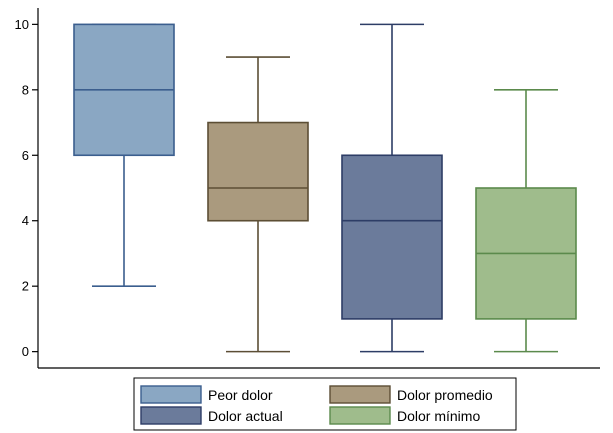 This screenshot has width=613, height=433. I want to click on y-tick-label: 4, so click(25, 220).